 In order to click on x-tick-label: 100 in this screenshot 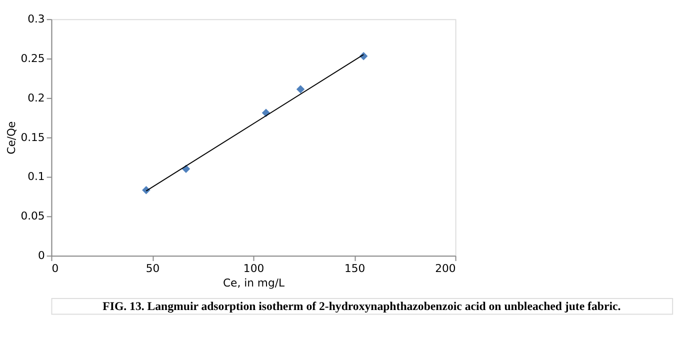, I will do `click(253, 268)`.